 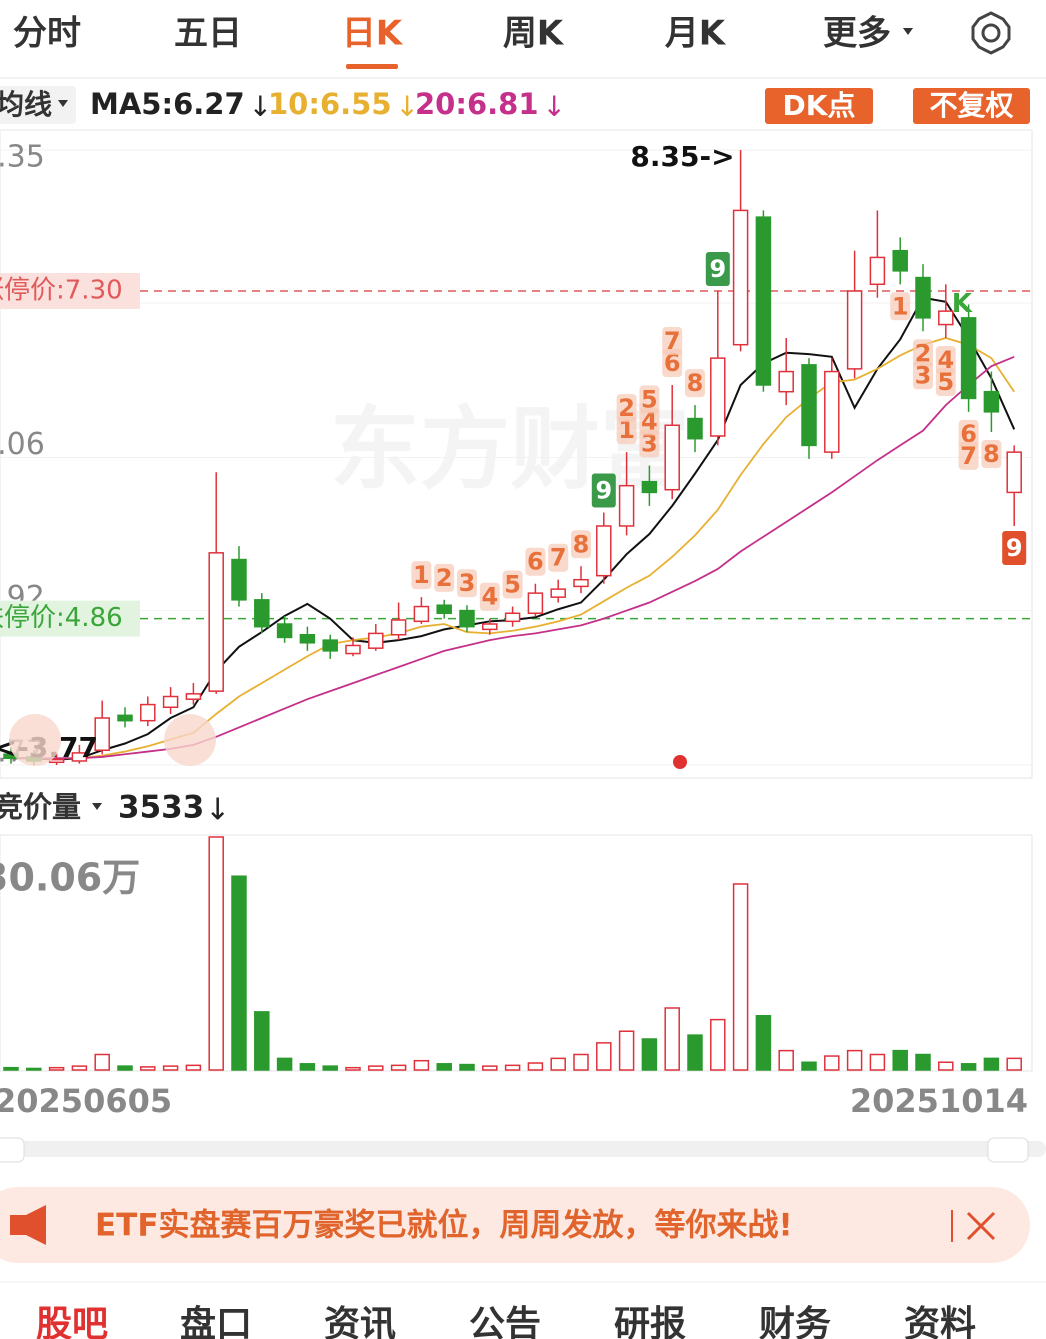 I want to click on bottom-tab: 盘口, so click(x=216, y=1321).